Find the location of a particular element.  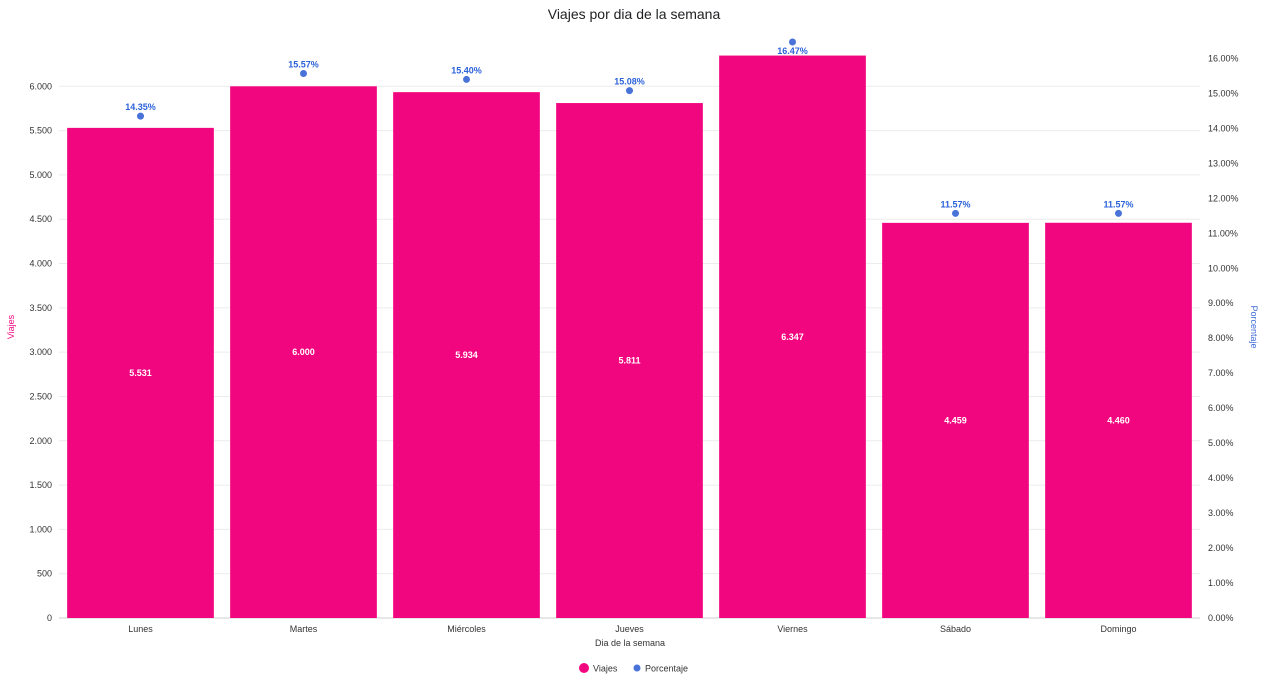

bar-value-label: 5.531 is located at coordinates (140, 373).